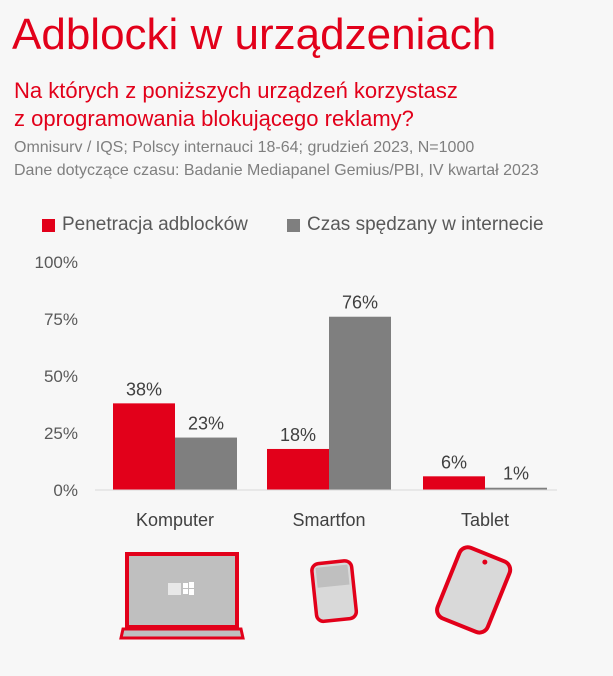 The image size is (613, 676). Describe the element at coordinates (360, 303) in the screenshot. I see `data-label: 76%` at that location.